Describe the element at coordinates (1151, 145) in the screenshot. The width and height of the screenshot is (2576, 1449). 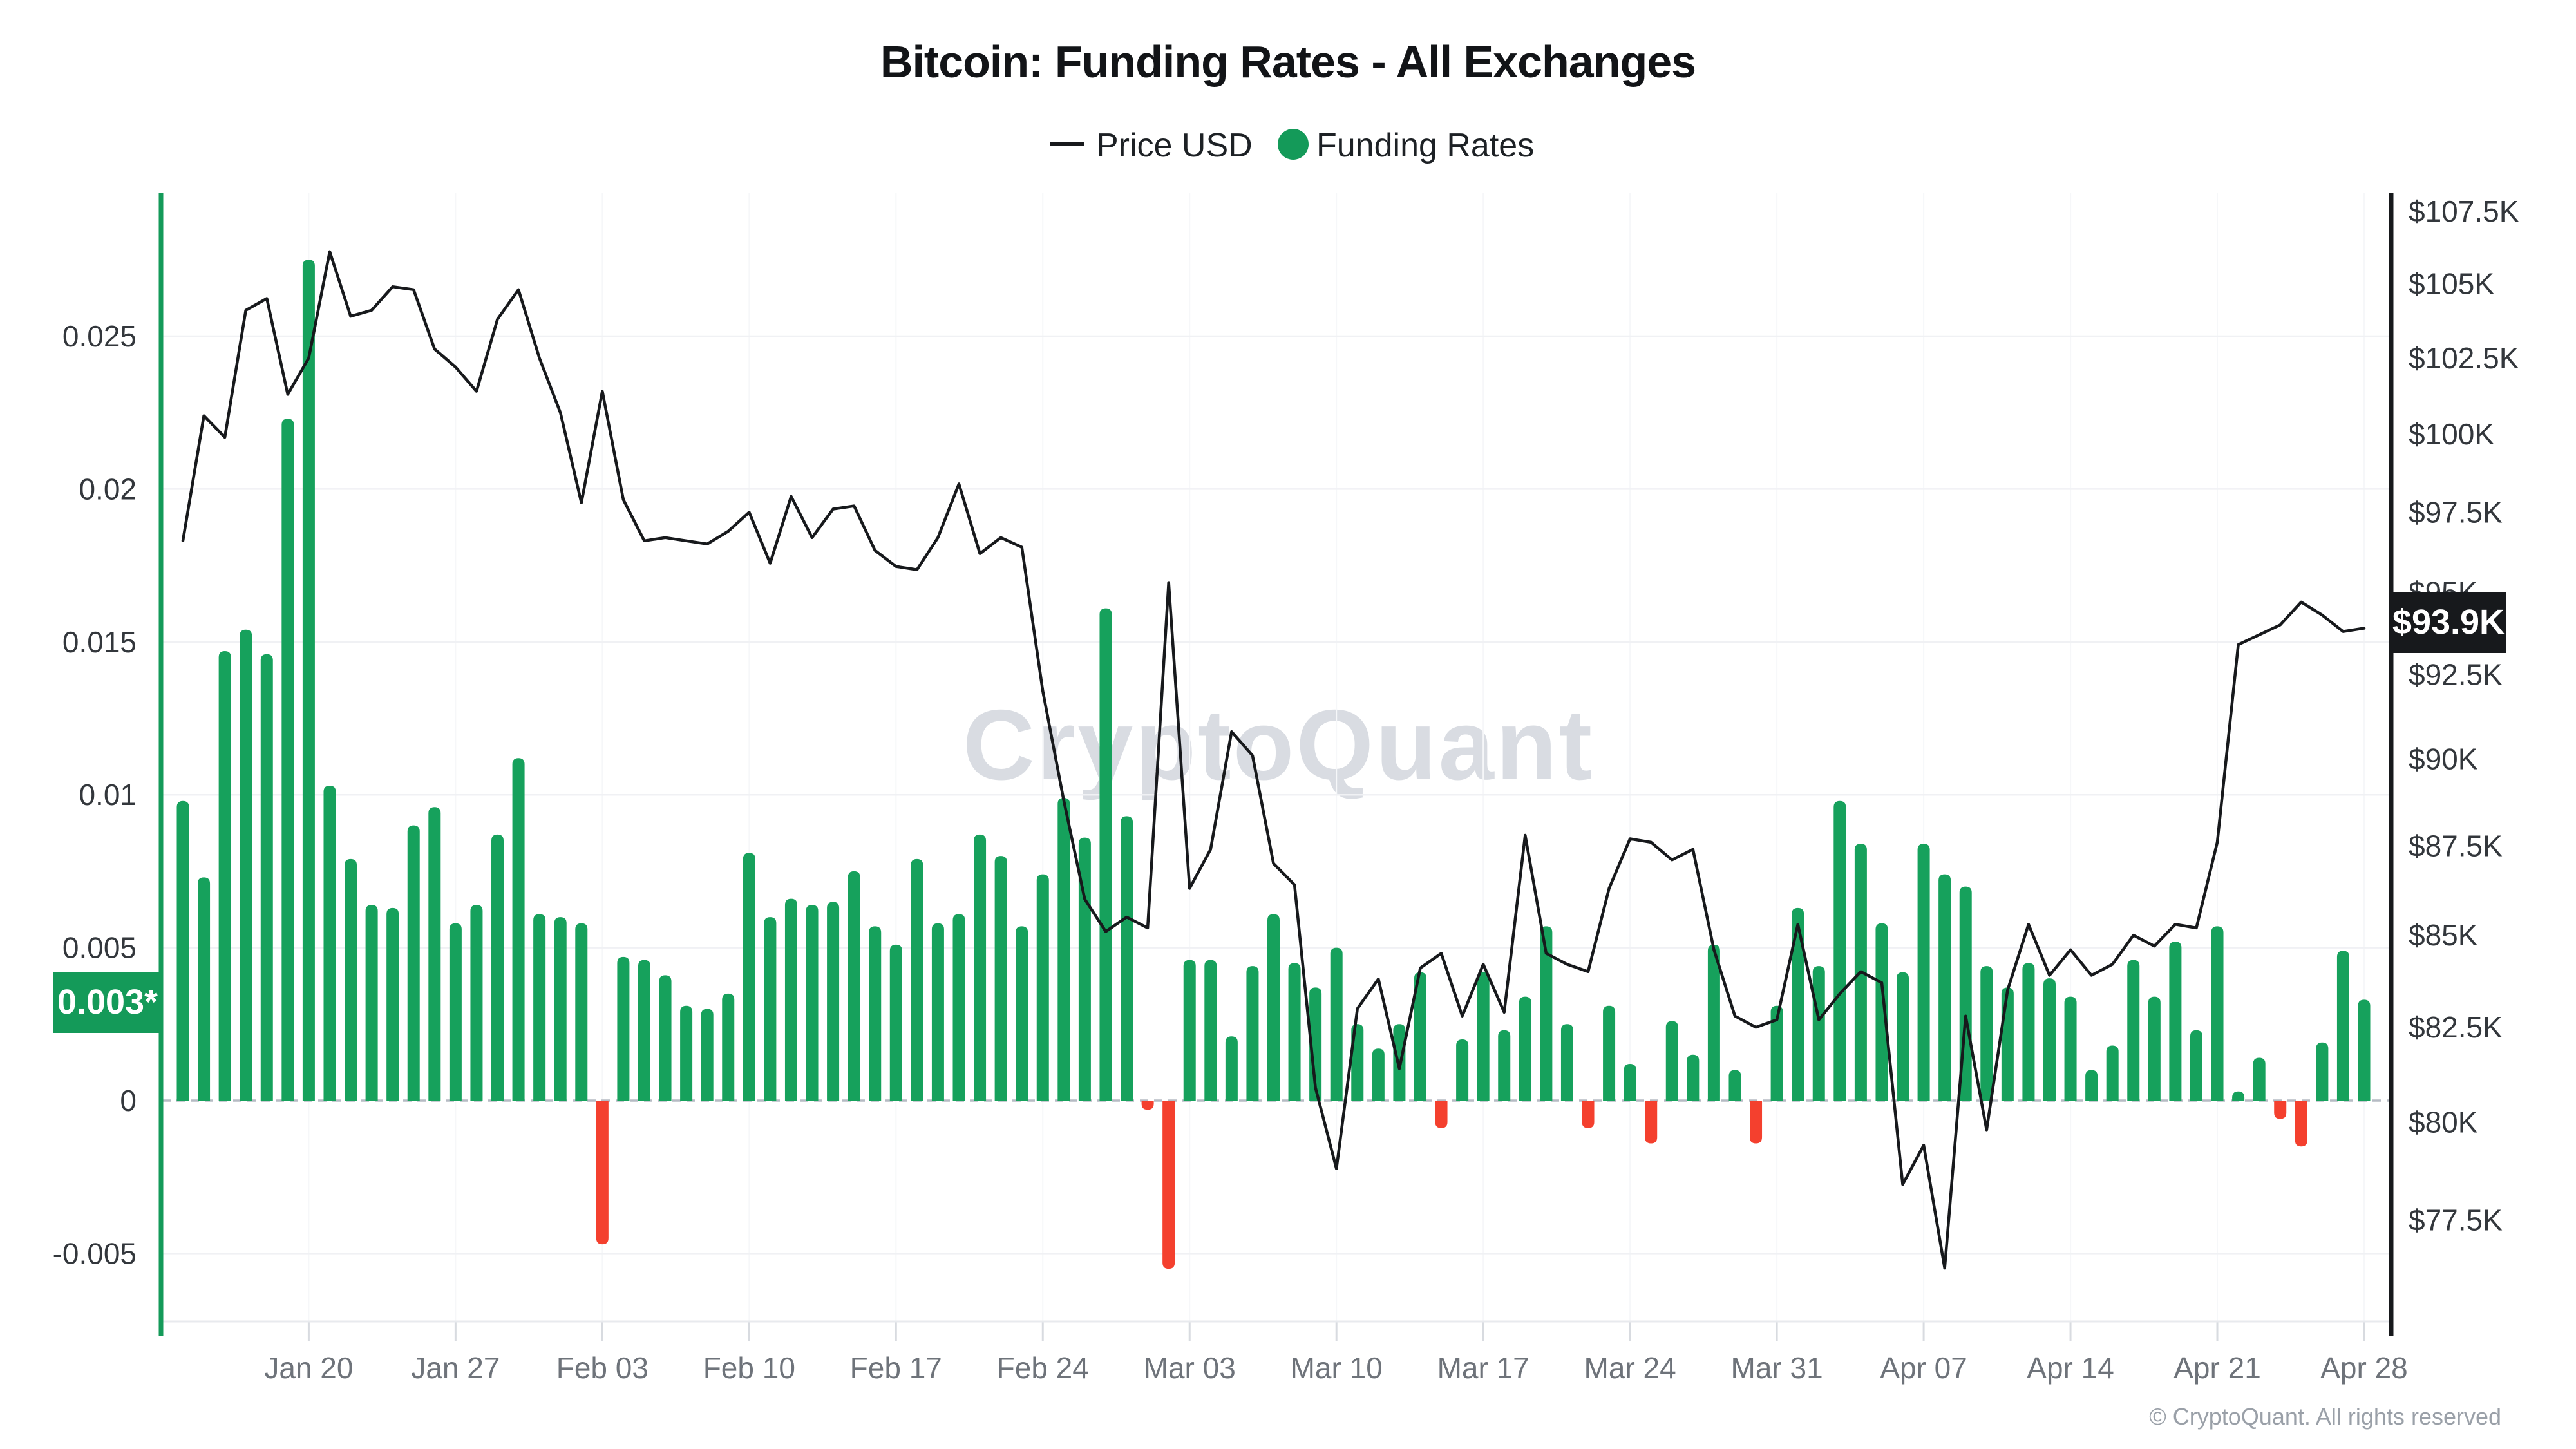
I see `legend-item-price: Price USD` at that location.